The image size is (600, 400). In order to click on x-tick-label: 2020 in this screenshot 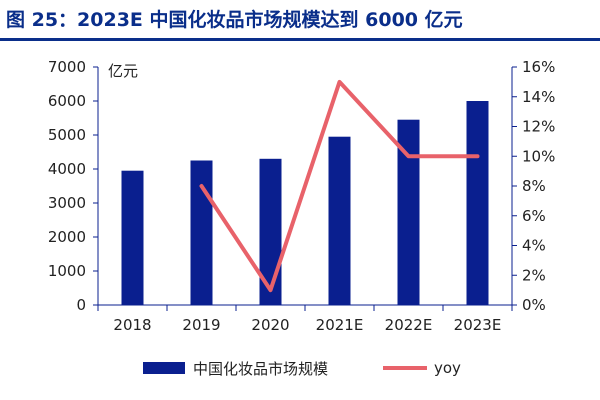, I will do `click(270, 325)`.